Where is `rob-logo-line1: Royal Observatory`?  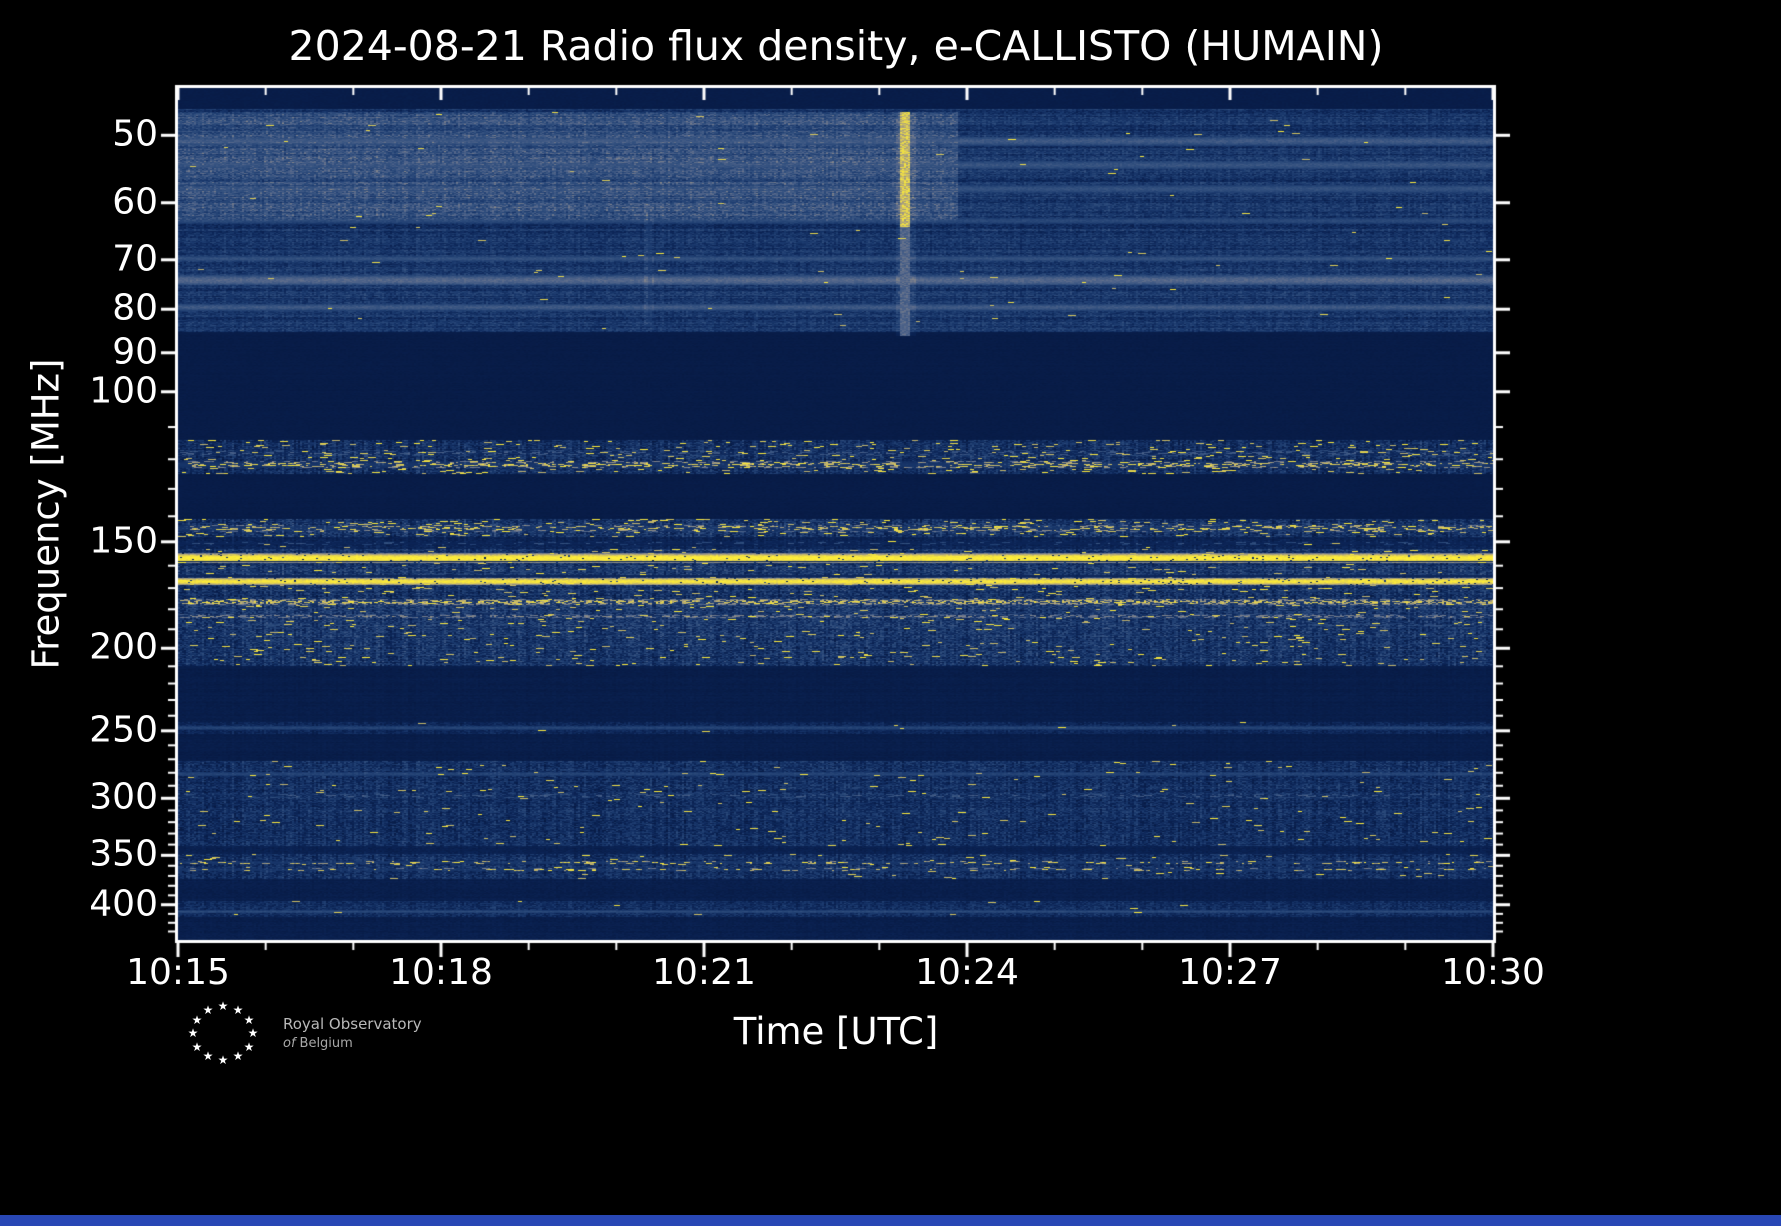
rob-logo-line1: Royal Observatory is located at coordinates (352, 1024).